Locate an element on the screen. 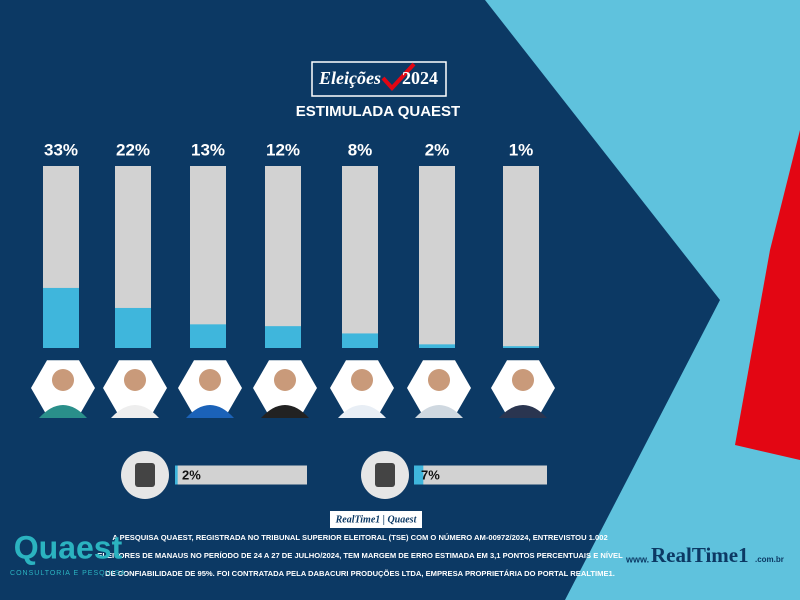 This screenshot has width=800, height=600. logo-right: RealTime1 is located at coordinates (700, 555).